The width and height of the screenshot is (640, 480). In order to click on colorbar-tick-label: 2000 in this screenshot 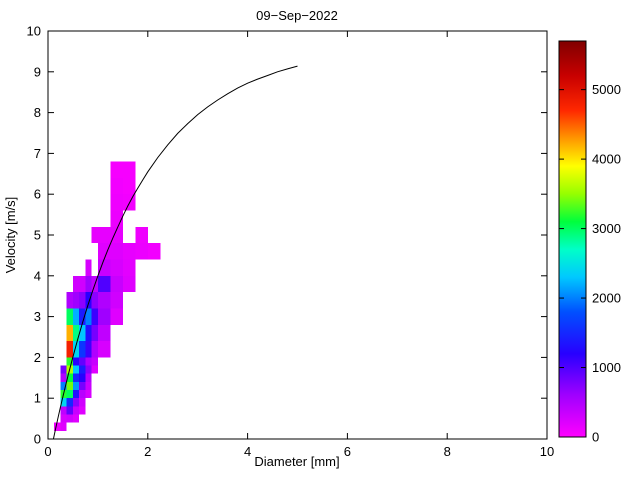, I will do `click(606, 298)`.